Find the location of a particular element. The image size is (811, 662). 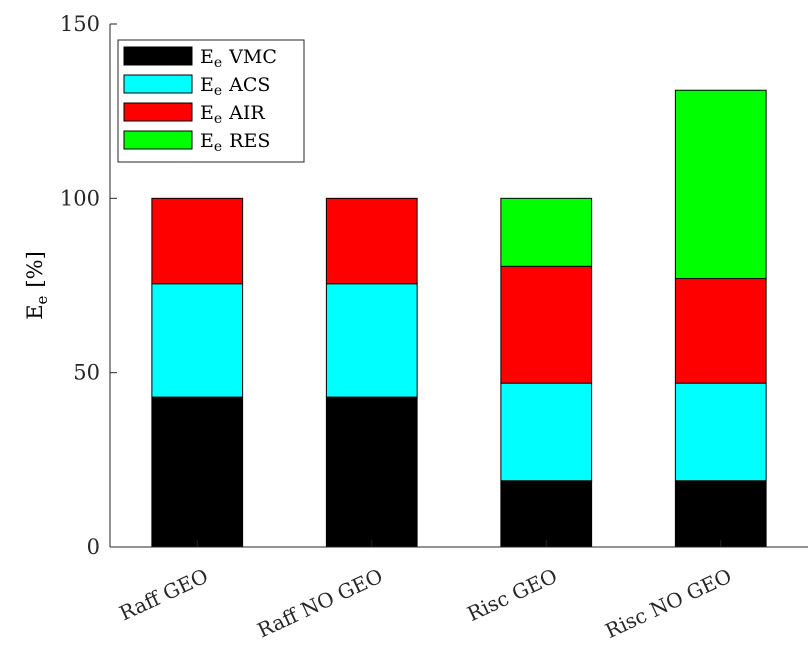

legend-label-4: Ee RES is located at coordinates (235, 142).